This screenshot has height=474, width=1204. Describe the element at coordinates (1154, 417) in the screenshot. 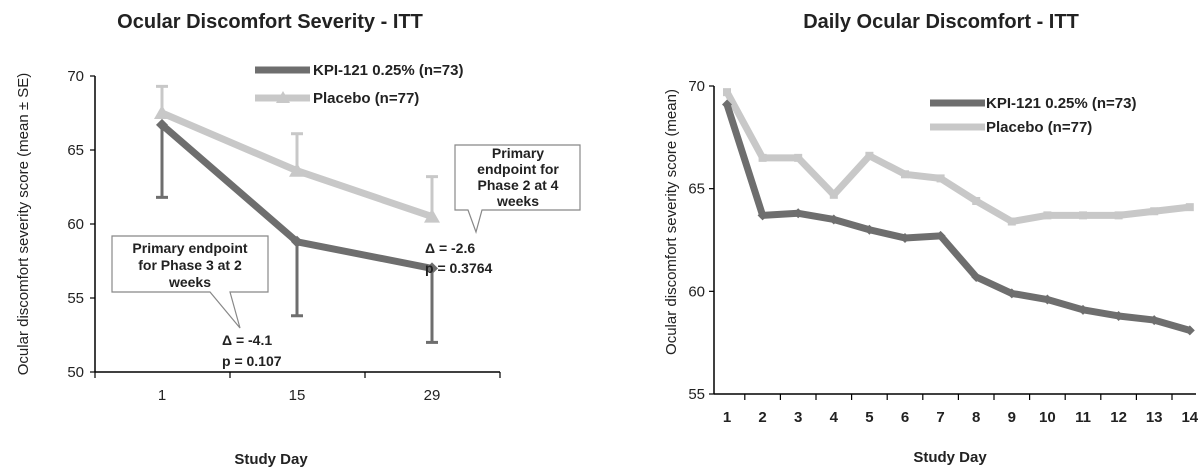

I see `right-x-tick-label: 13` at that location.